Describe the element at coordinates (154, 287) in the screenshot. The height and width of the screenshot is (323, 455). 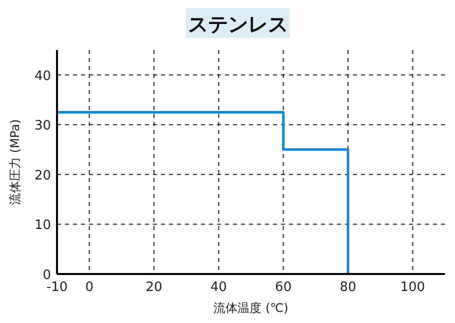
I see `x-tick-label: 20` at that location.